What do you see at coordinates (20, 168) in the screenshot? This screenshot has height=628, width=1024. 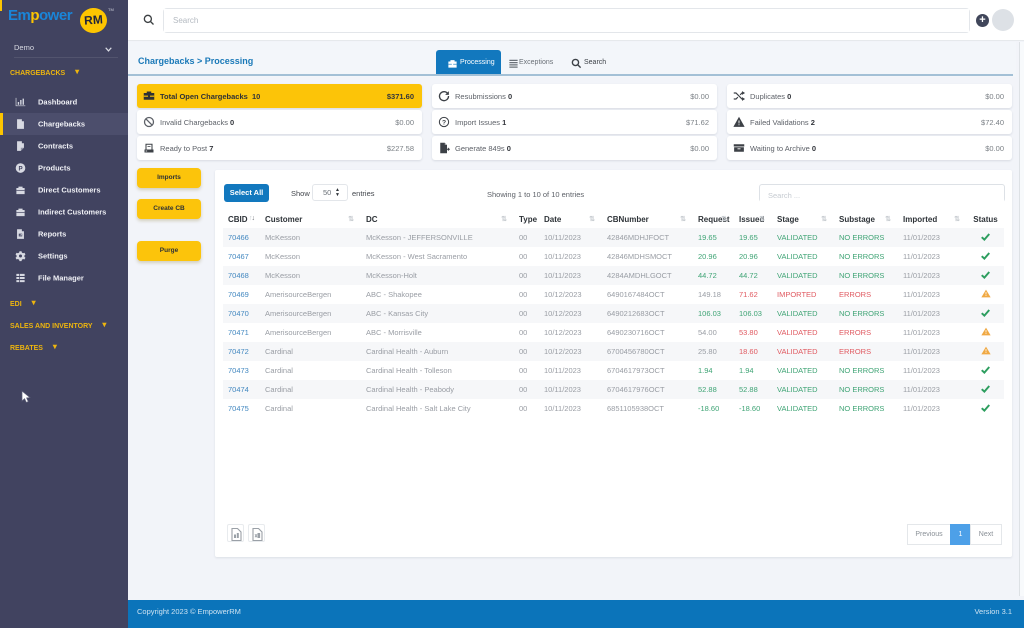 I see `svg-text: P` at bounding box center [20, 168].